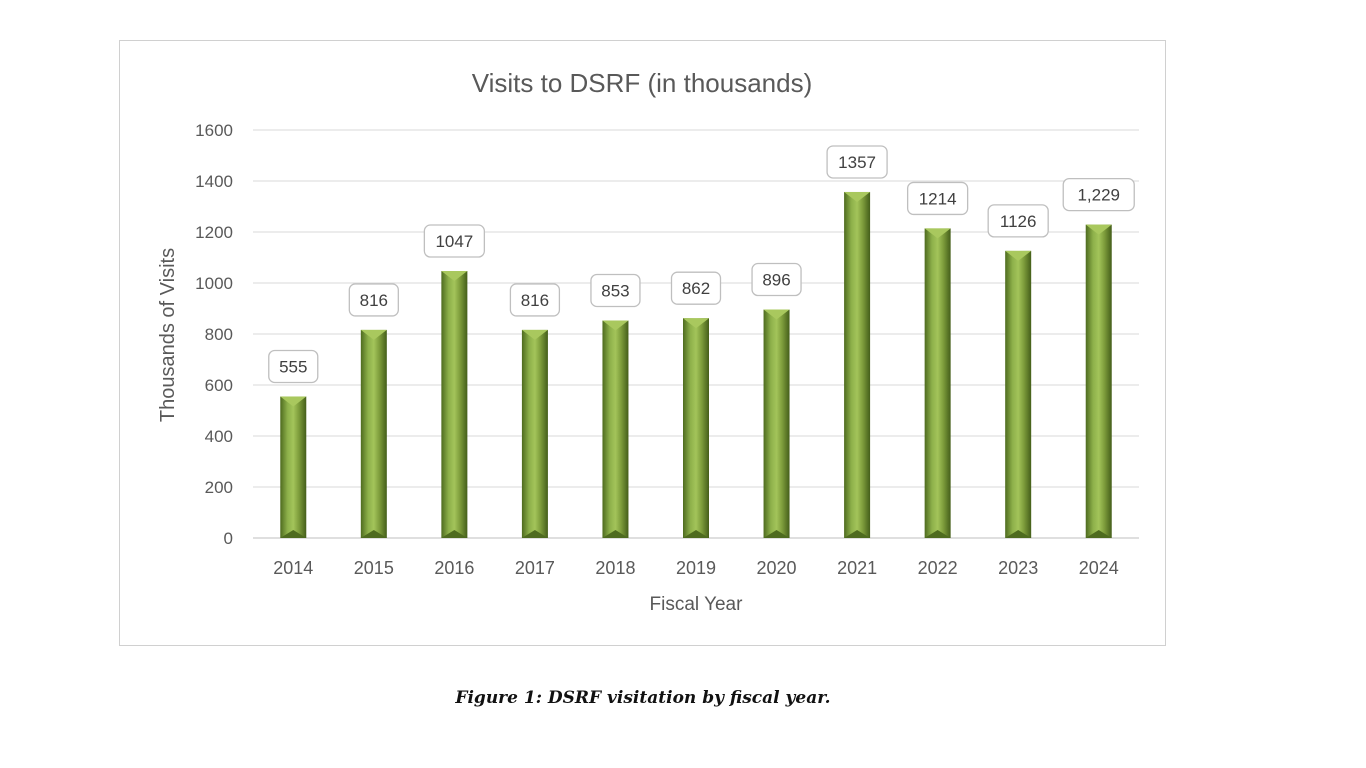  Describe the element at coordinates (374, 568) in the screenshot. I see `x-tick-label: 2015` at that location.